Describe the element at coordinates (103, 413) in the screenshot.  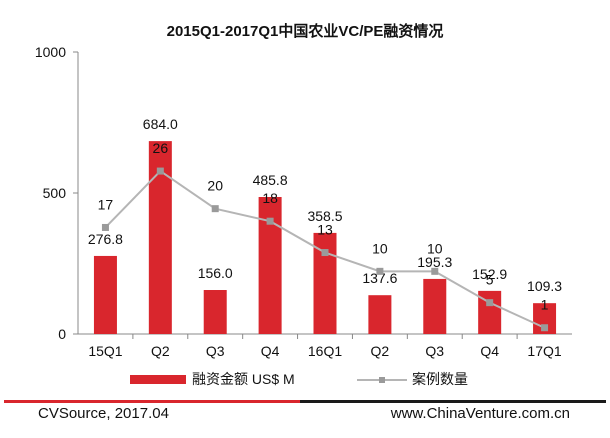
I see `footer-source: CVSource, 2017.04` at that location.